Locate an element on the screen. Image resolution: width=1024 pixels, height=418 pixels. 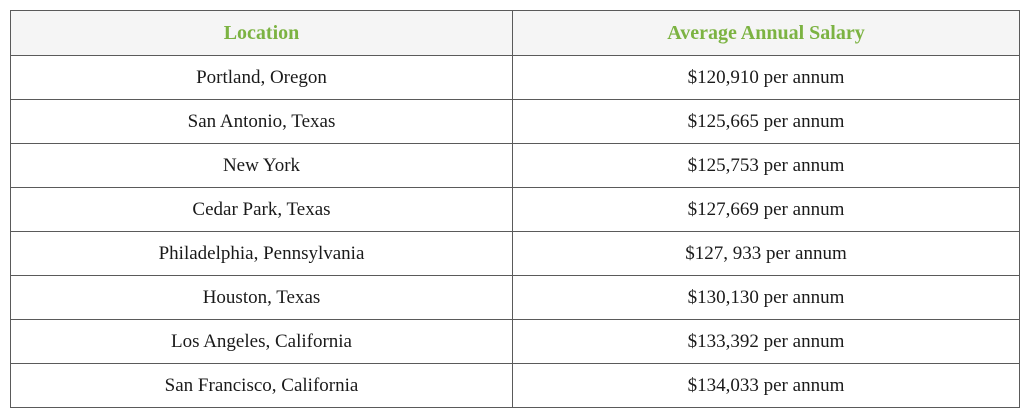
table-row: San Antonio, Texas $125,665 per annum is located at coordinates (515, 121).